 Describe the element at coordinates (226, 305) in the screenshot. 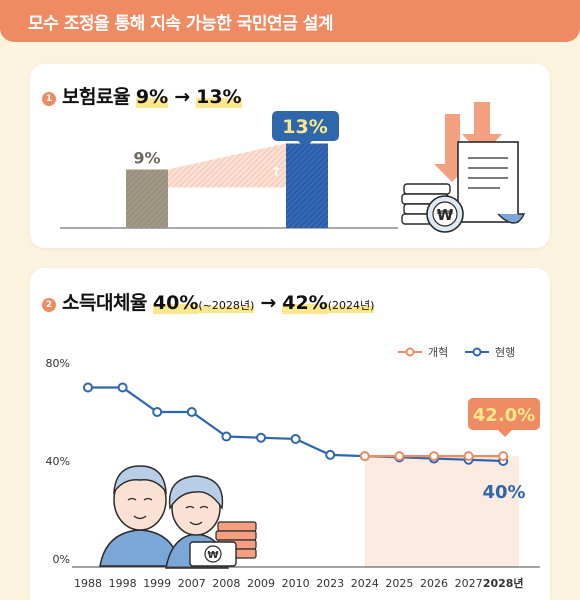

I see `section2-from-note: (~2028년)` at that location.